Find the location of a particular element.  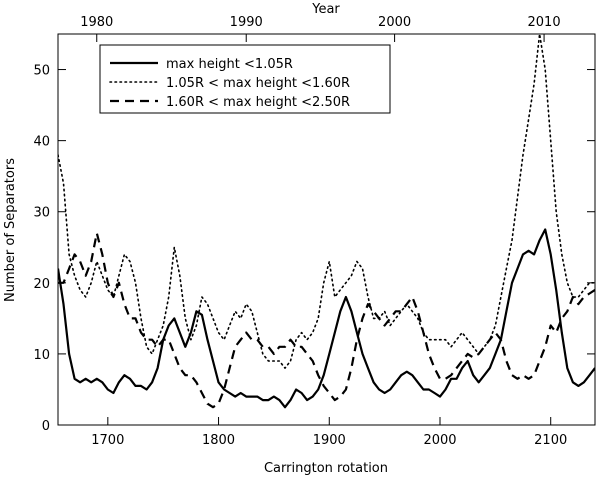

legend-label-3: 1.60R < max height <2.50R is located at coordinates (258, 102).